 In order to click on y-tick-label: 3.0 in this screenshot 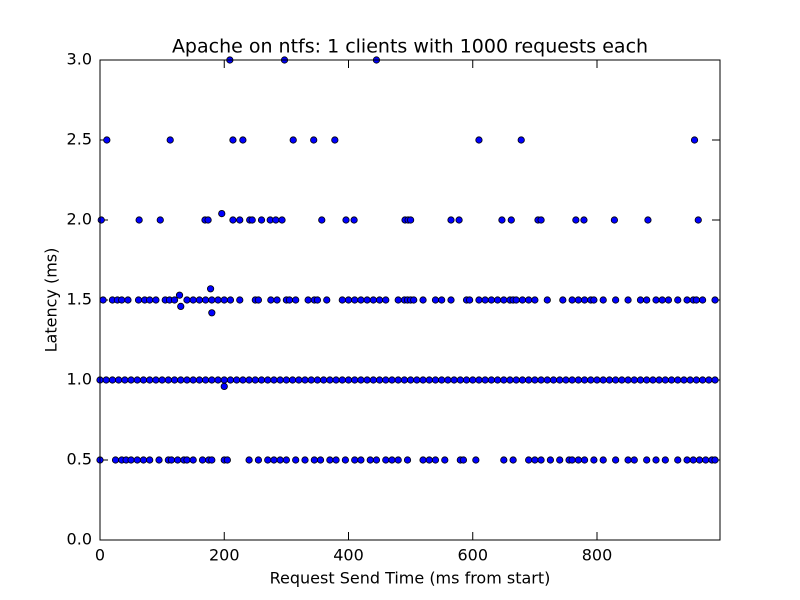, I will do `click(79, 59)`.